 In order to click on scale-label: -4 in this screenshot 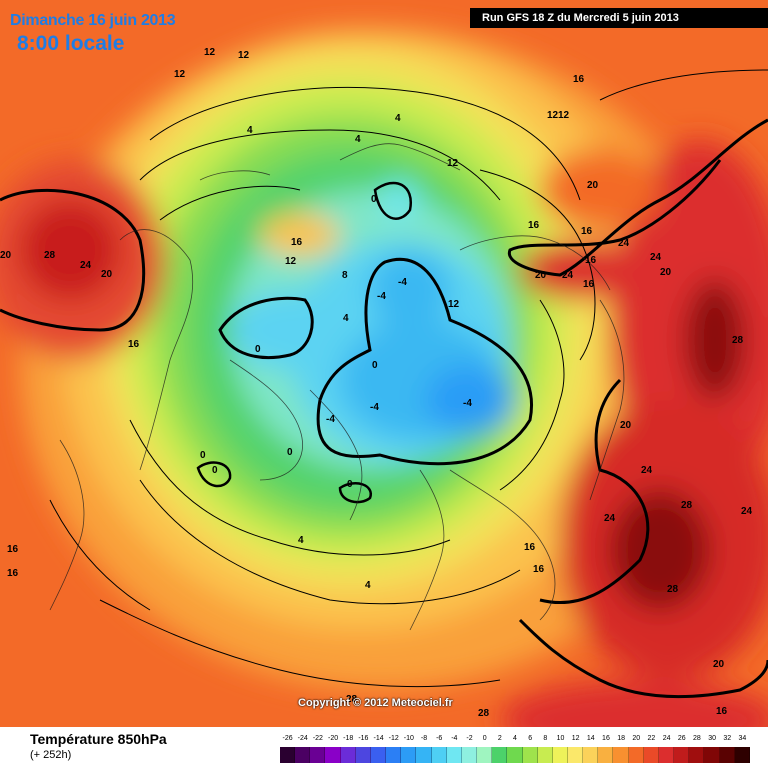, I will do `click(454, 738)`.